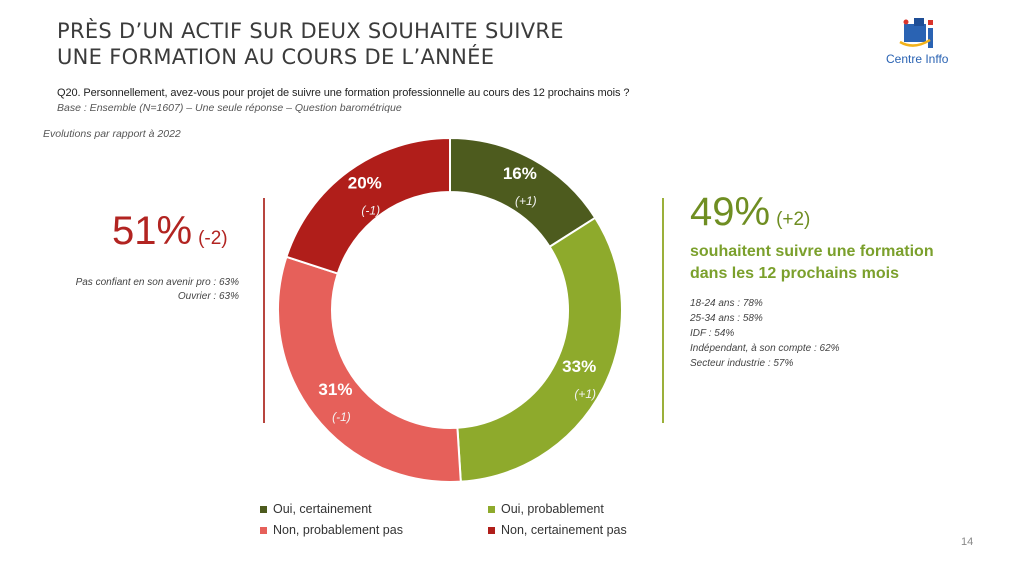 The height and width of the screenshot is (571, 1024). Describe the element at coordinates (338, 530) in the screenshot. I see `legend-label: Non, probablement pas` at that location.